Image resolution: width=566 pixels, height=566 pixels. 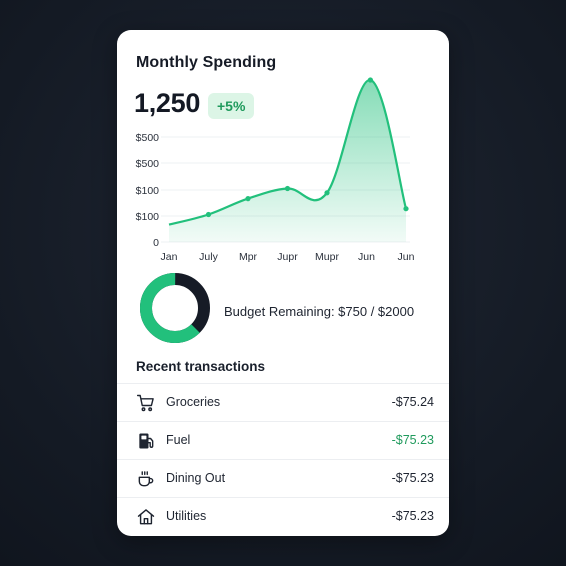 What do you see at coordinates (283, 478) in the screenshot?
I see `transaction-row-dining-out: Dining Out -$75.23` at bounding box center [283, 478].